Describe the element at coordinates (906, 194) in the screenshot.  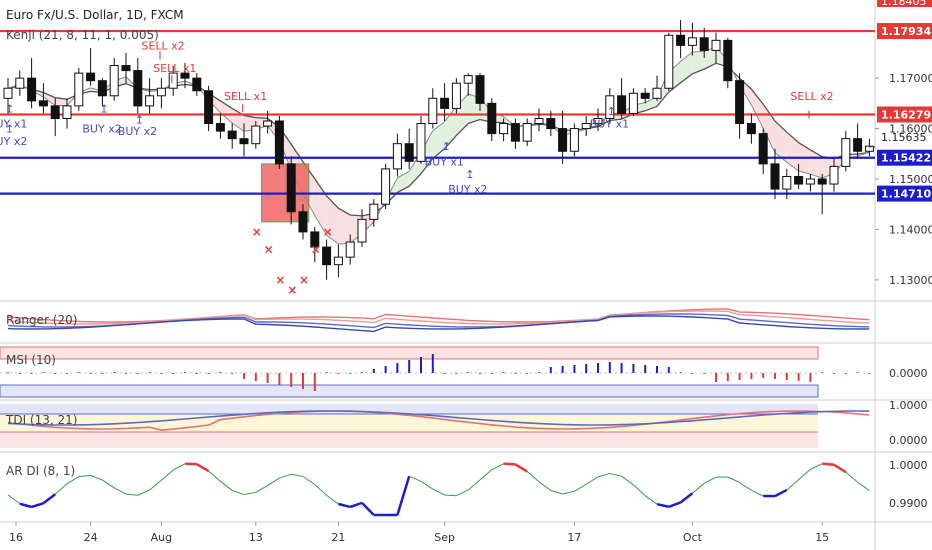
I see `level-price-label: 1.14710` at that location.